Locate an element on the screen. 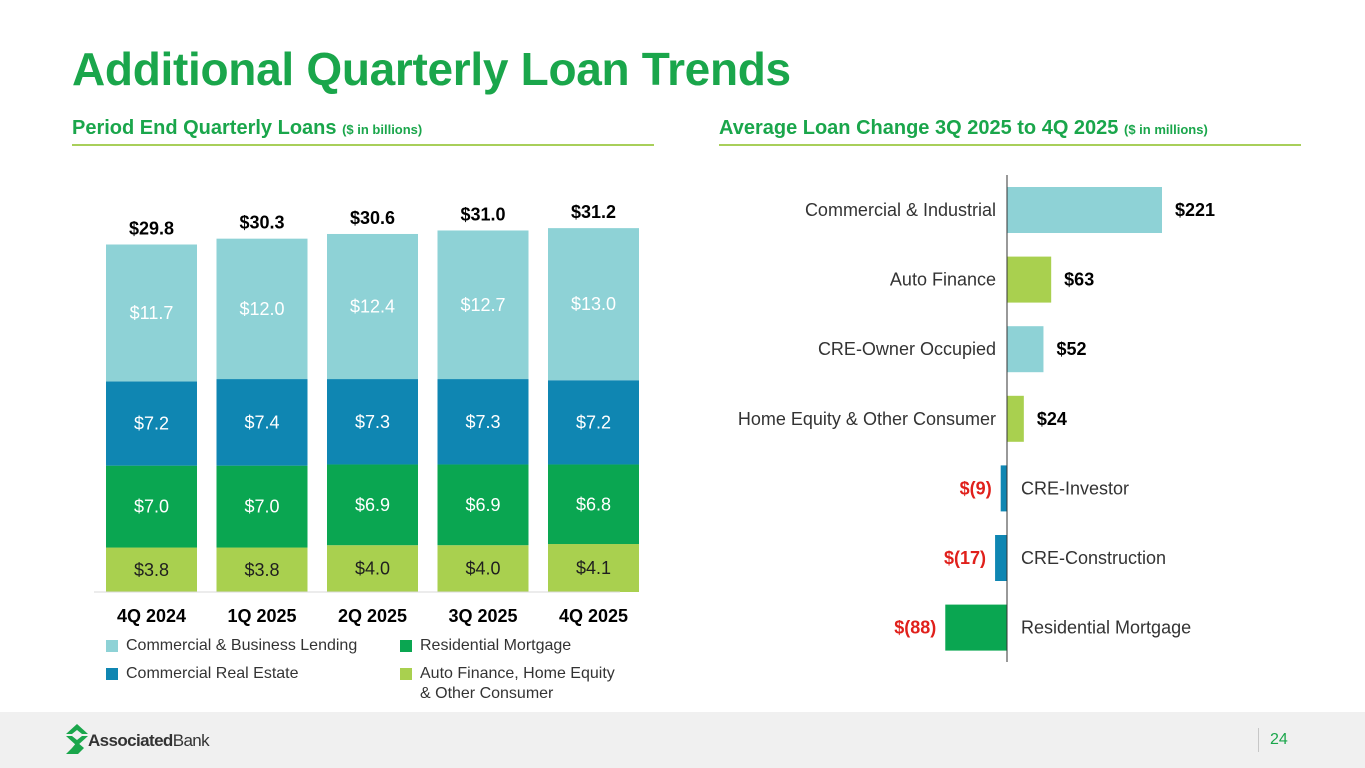 The image size is (1365, 768). category-label: CRE-Construction is located at coordinates (1093, 558).